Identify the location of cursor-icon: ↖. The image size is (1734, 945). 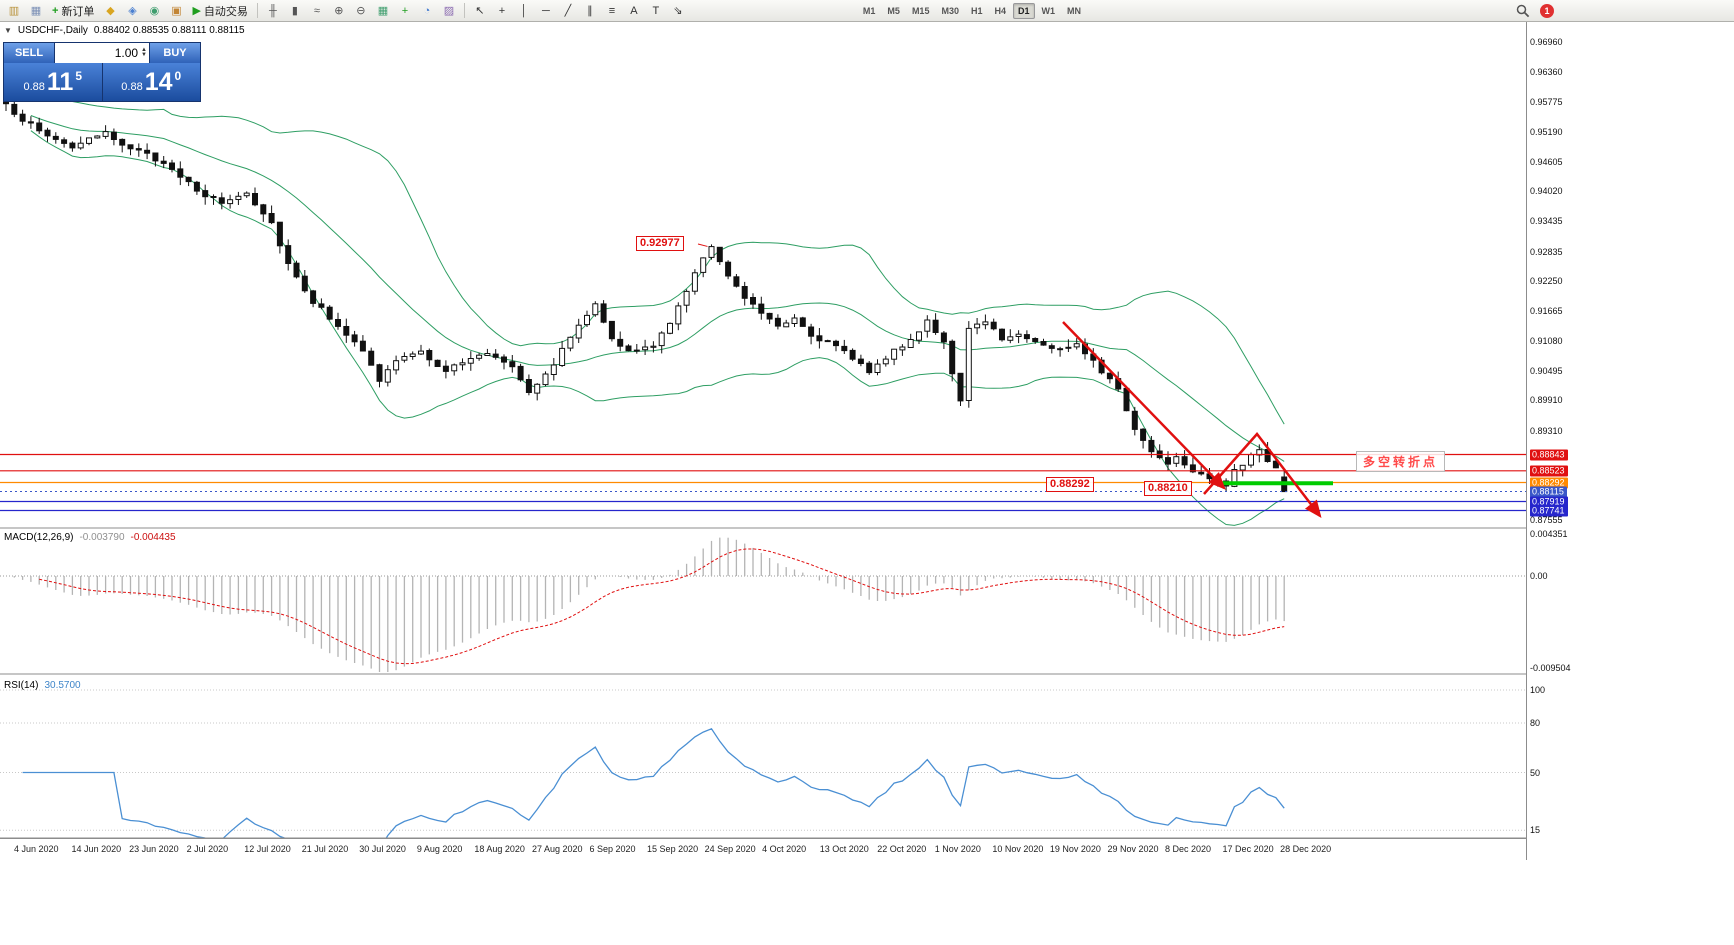
(480, 11).